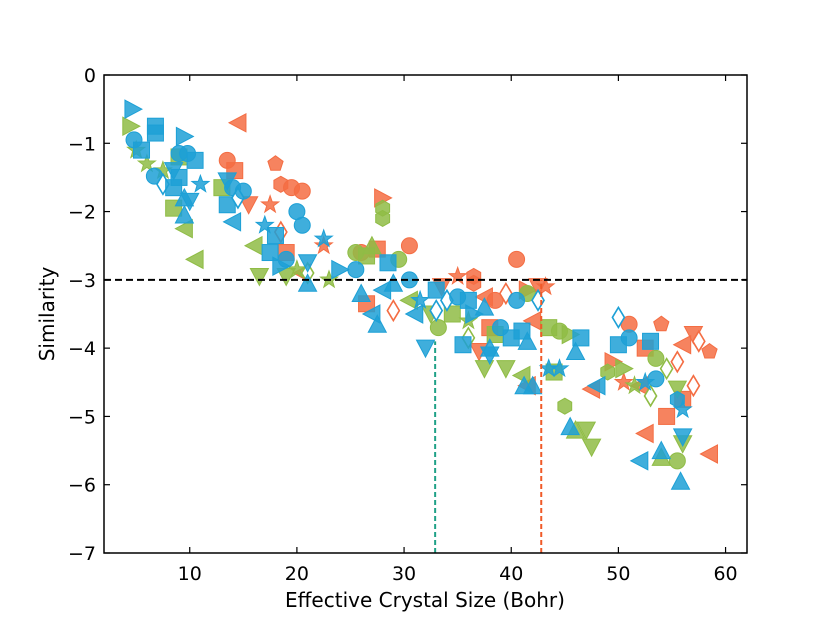 The height and width of the screenshot is (623, 830). Describe the element at coordinates (47, 314) in the screenshot. I see `y-axis-title: Similarity` at that location.